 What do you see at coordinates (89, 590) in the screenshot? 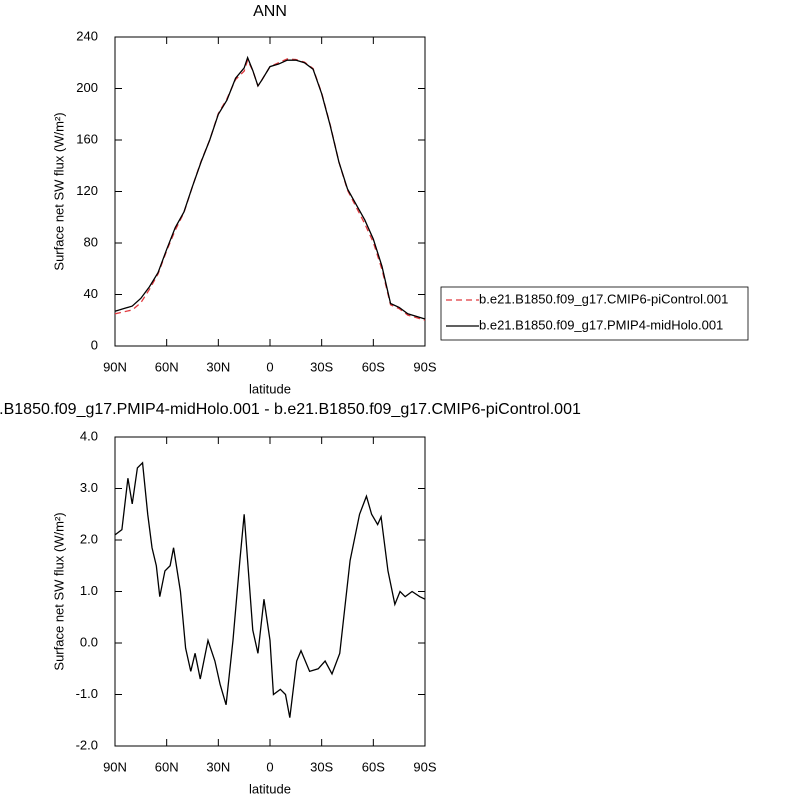
I see `y-tick-label: 1.0` at bounding box center [89, 590].